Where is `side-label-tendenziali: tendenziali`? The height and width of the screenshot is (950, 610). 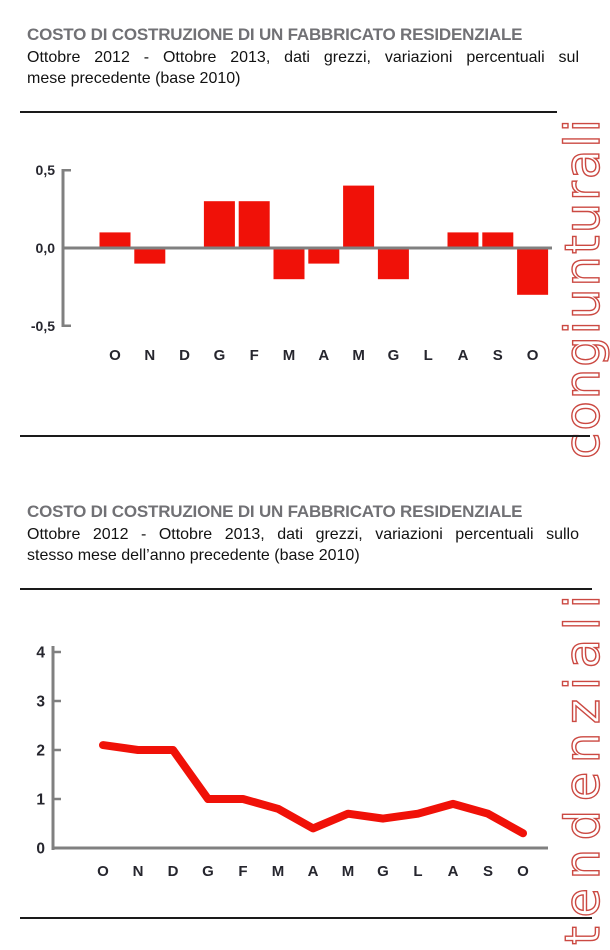 side-label-tendenziali: tendenziali is located at coordinates (582, 770).